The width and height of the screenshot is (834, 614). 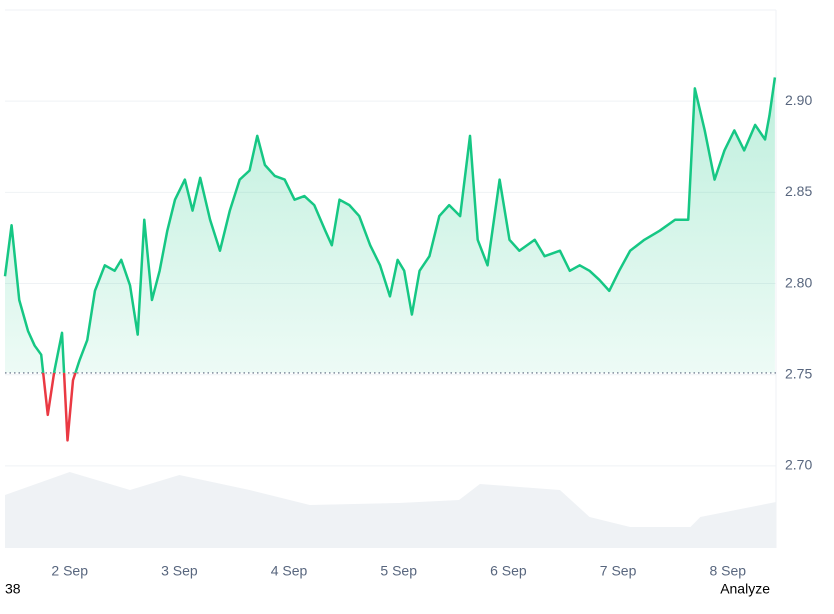 I want to click on volume-area, so click(x=390, y=510).